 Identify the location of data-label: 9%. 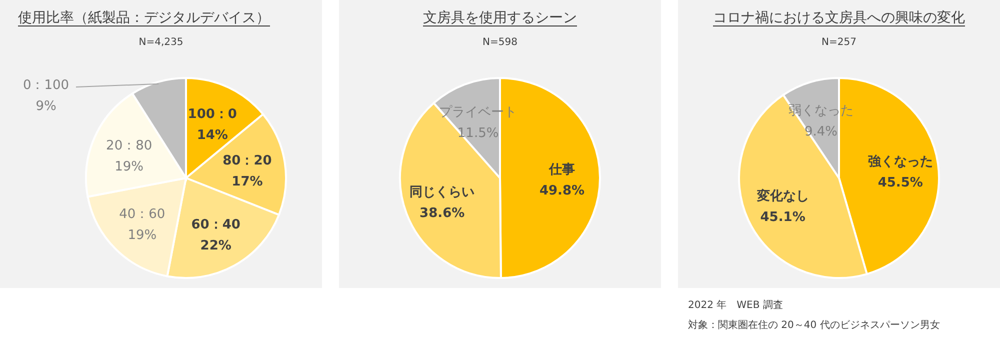
(46, 106).